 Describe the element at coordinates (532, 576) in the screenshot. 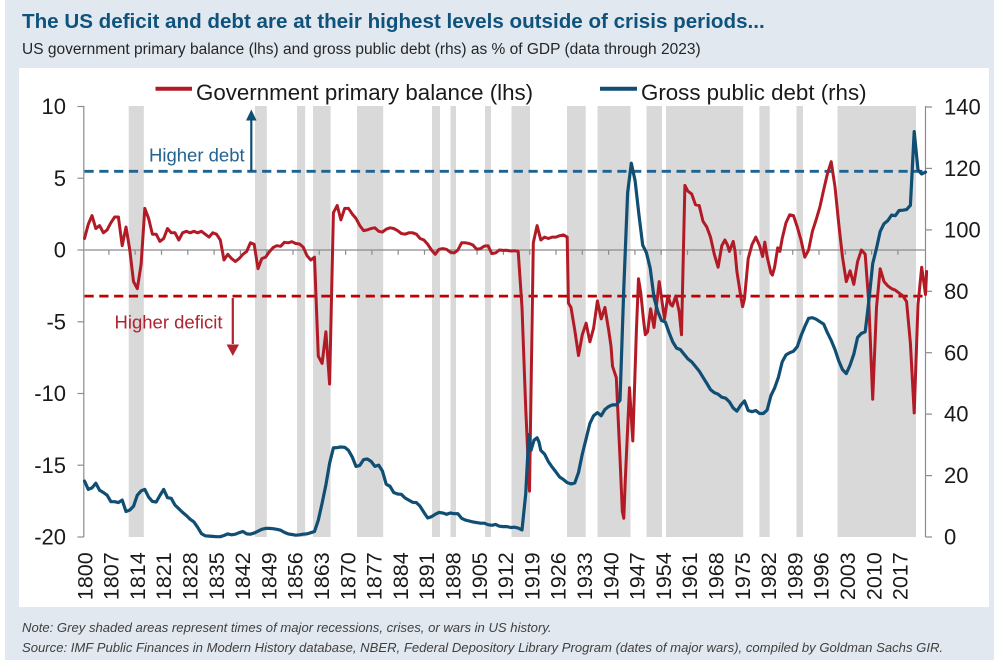

I see `svg-text: 1919` at that location.